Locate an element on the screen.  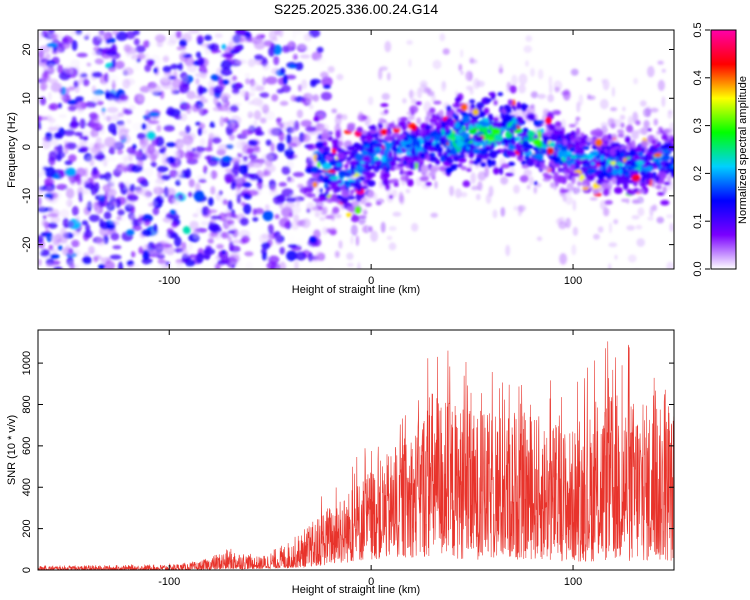
x-tick-label: 100 is located at coordinates (573, 582).